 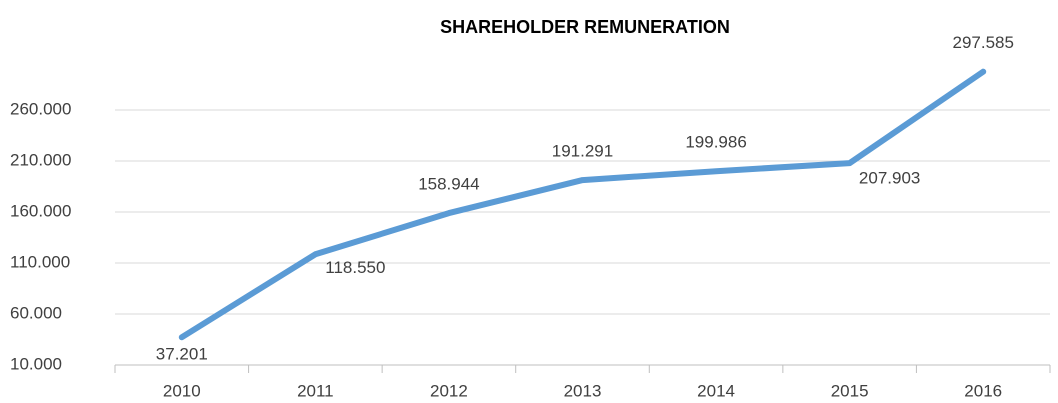 What do you see at coordinates (40, 108) in the screenshot?
I see `y-tick-label: 260.000` at bounding box center [40, 108].